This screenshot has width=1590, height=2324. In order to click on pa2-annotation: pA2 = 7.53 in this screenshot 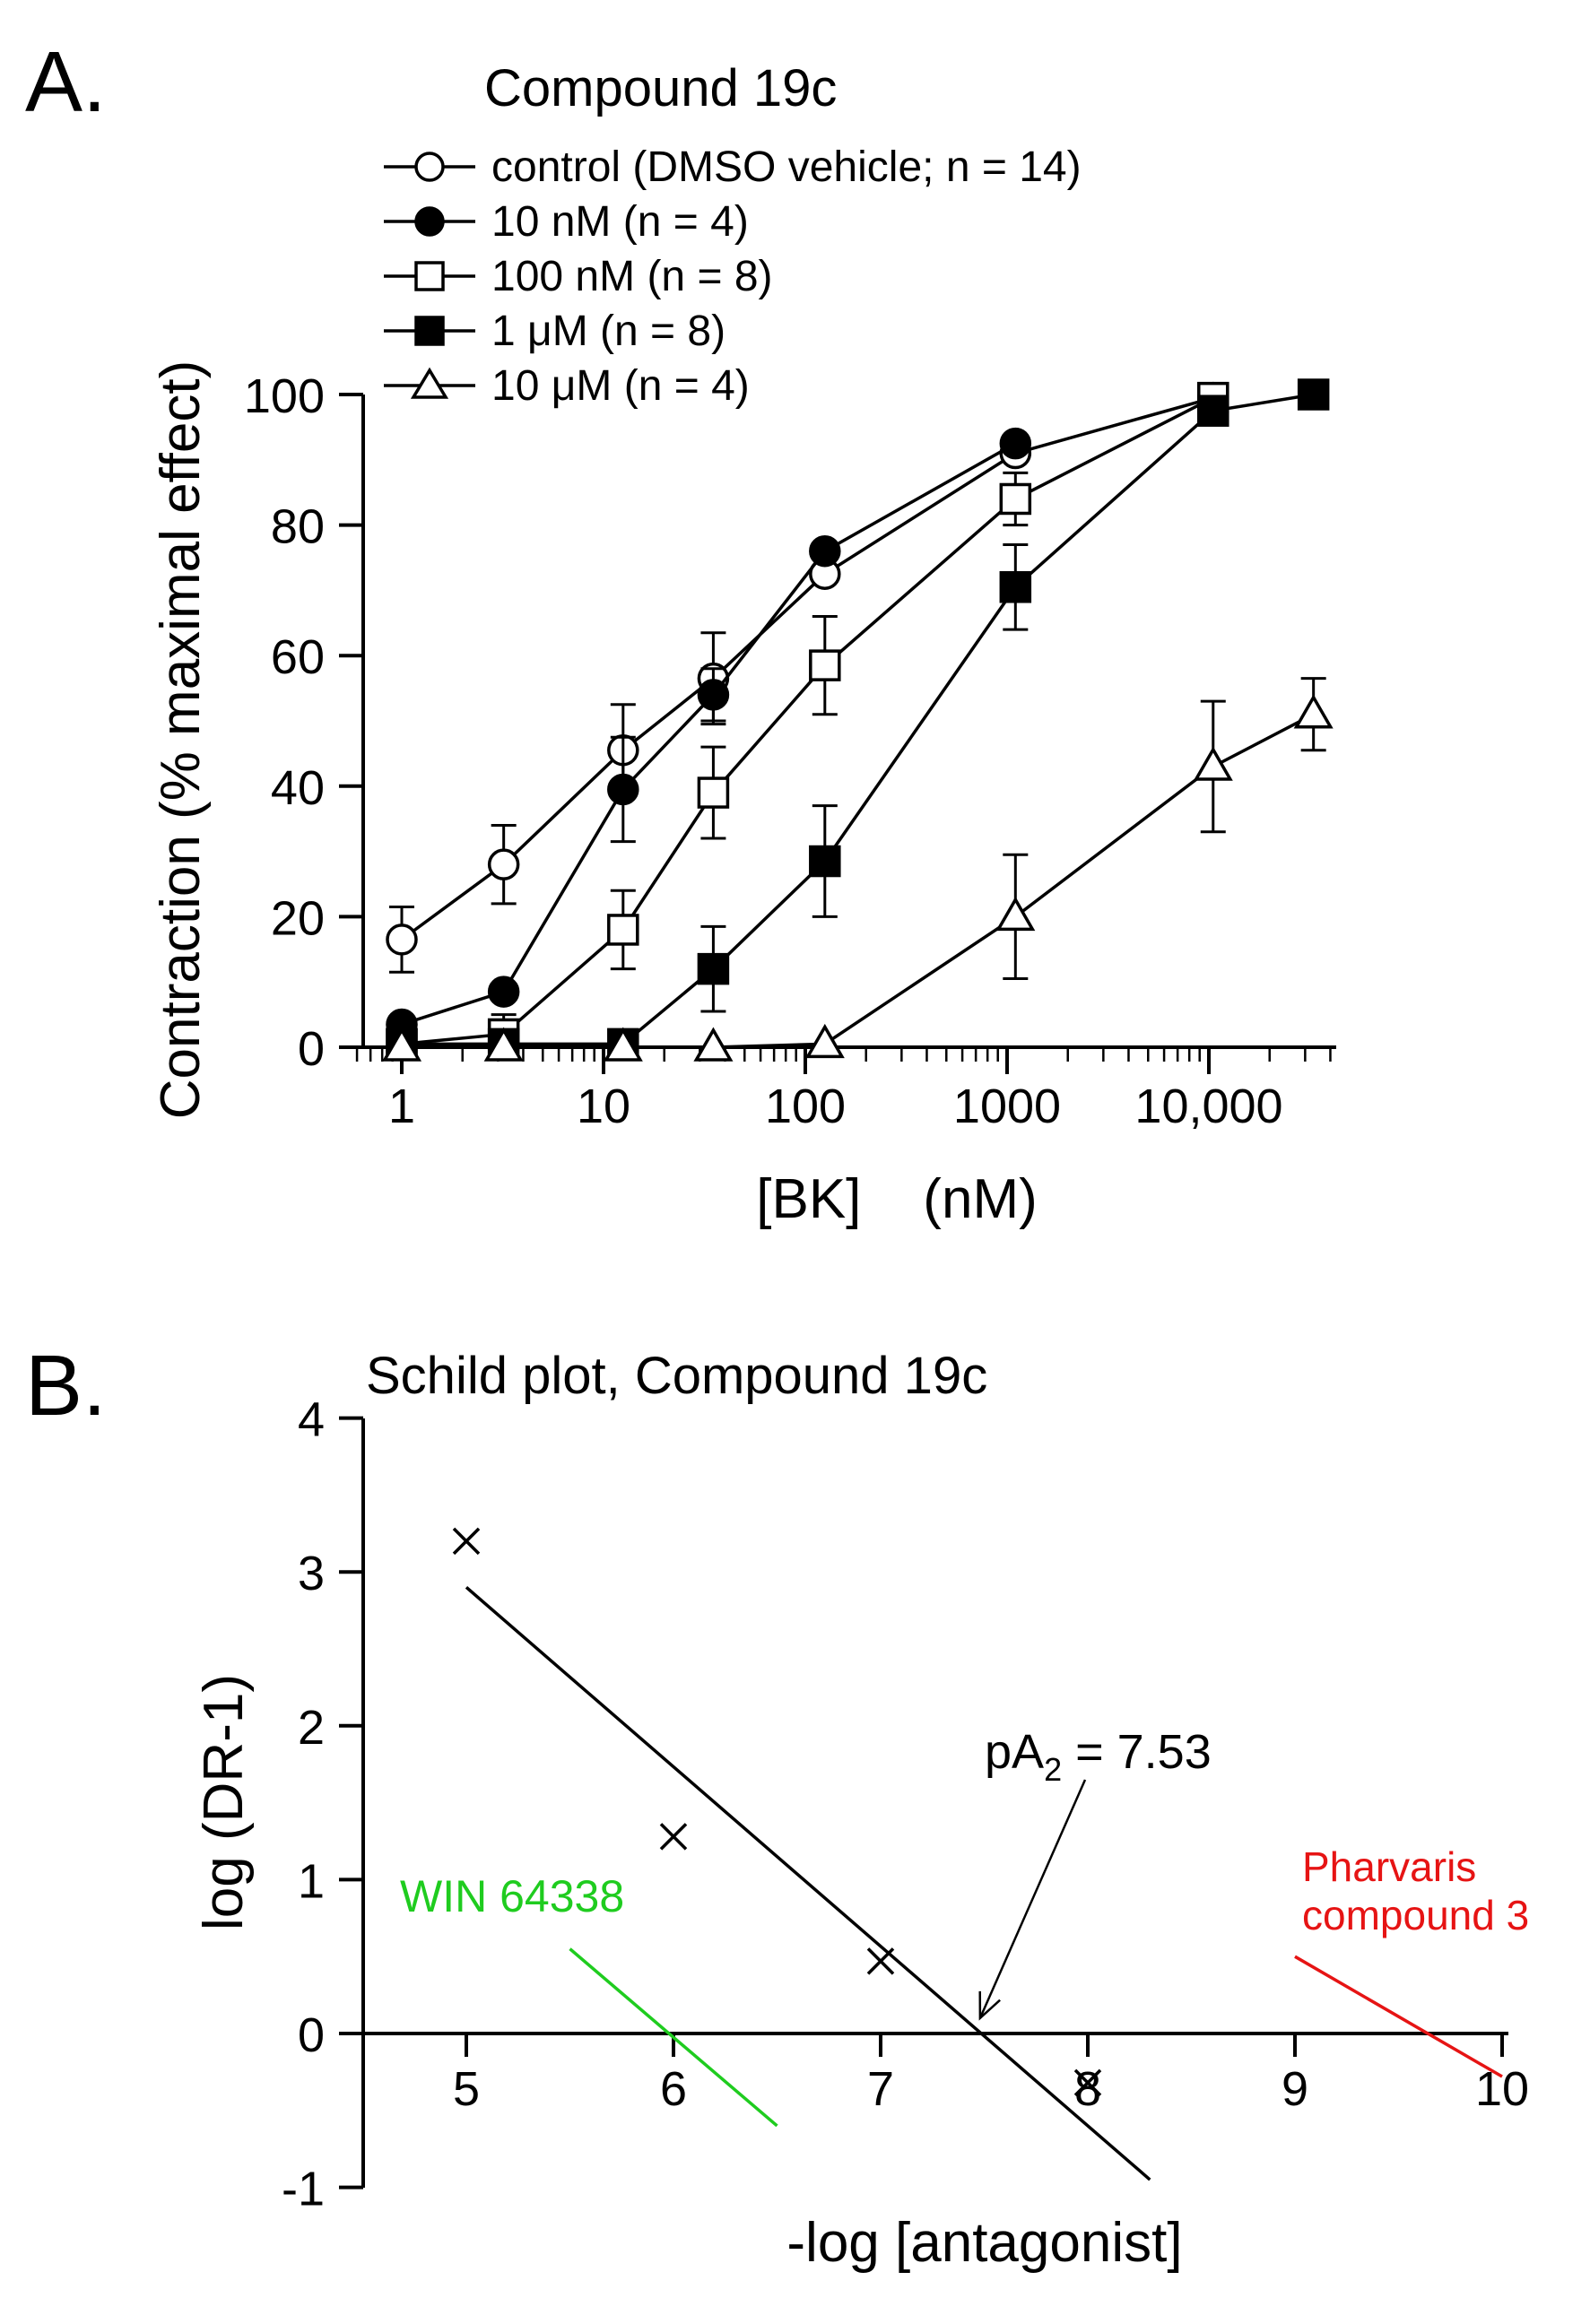, I will do `click(1098, 1756)`.